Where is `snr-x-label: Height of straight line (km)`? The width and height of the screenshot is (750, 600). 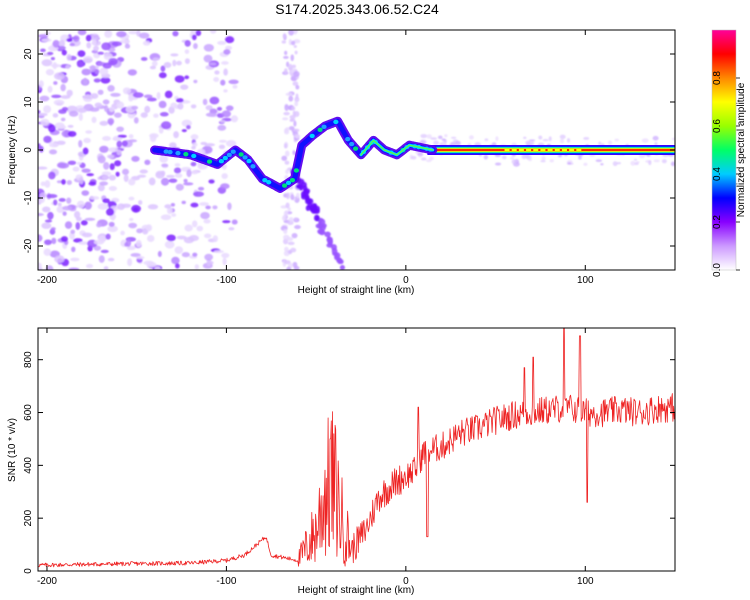
snr-x-label: Height of straight line (km) is located at coordinates (356, 590).